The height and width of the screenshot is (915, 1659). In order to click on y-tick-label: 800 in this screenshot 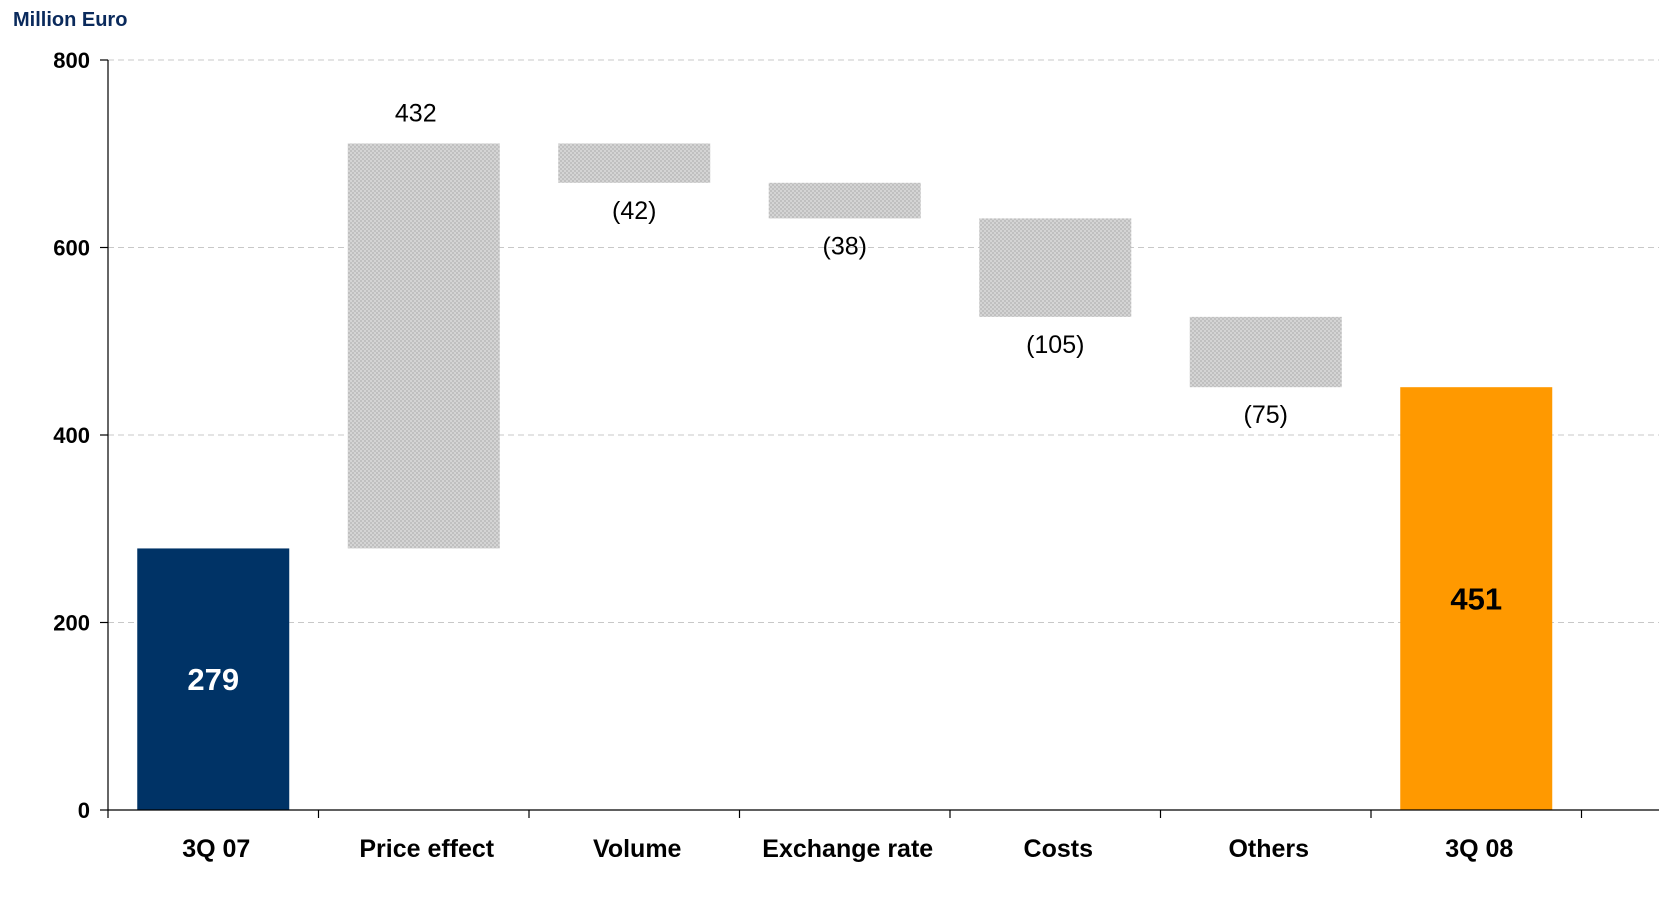, I will do `click(71, 60)`.